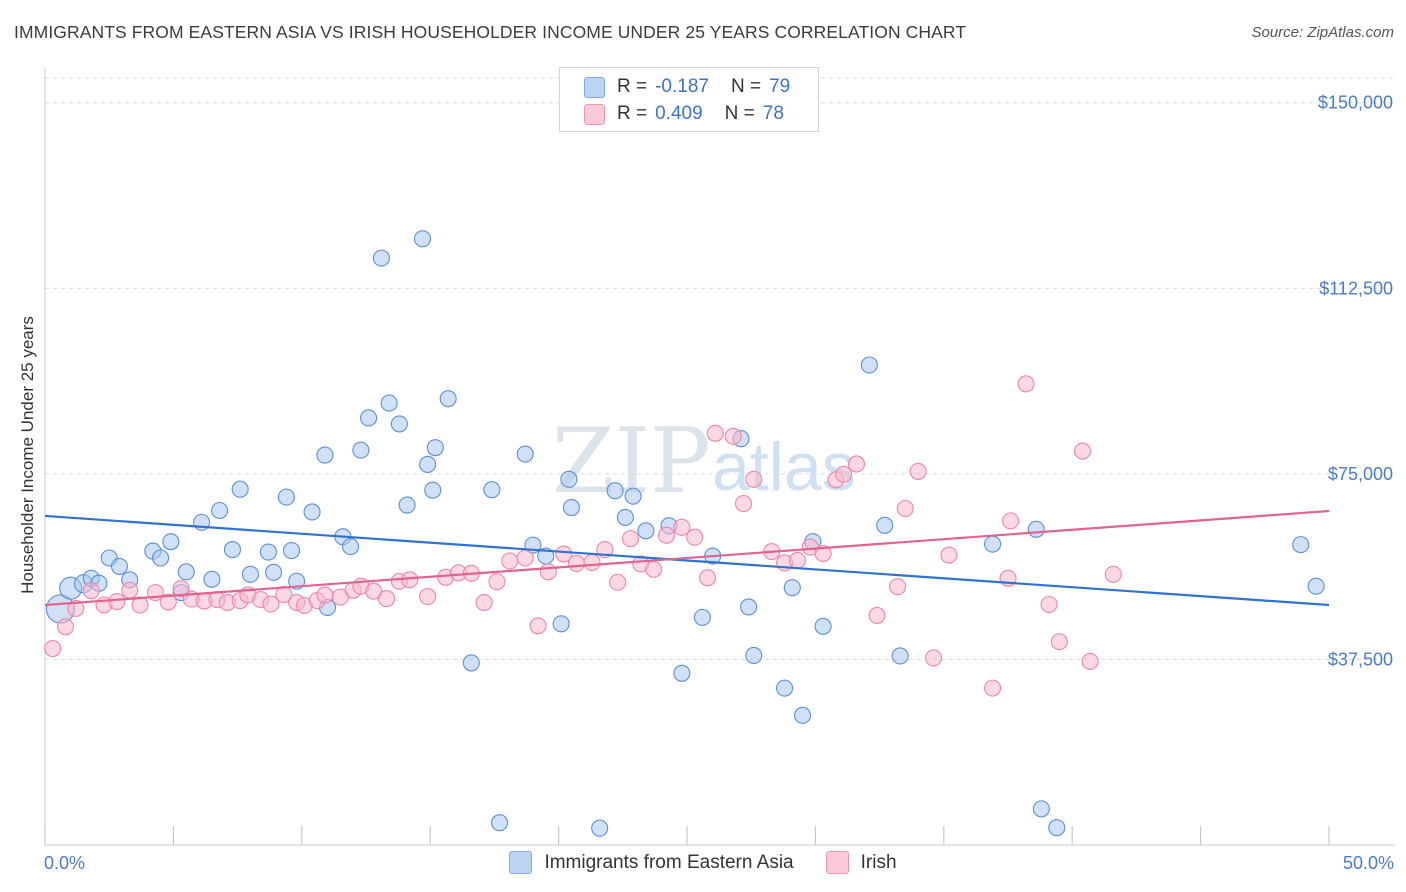 This screenshot has height=892, width=1406. What do you see at coordinates (669, 862) in the screenshot?
I see `series-label-eastern-asia: Immigrants from Eastern Asia` at bounding box center [669, 862].